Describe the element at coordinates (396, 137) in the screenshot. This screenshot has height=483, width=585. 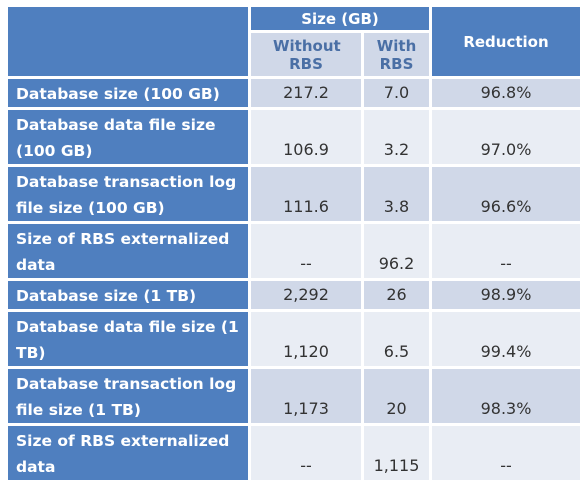
I see `with-rbs-value: 3.2` at that location.